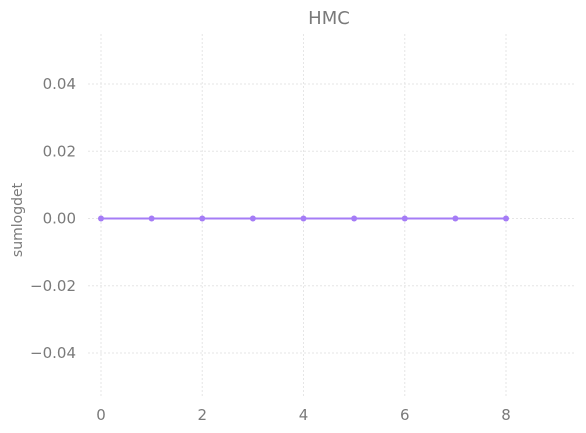  I want to click on x-tick-labels: 0 2 4 6 8, so click(303, 415).